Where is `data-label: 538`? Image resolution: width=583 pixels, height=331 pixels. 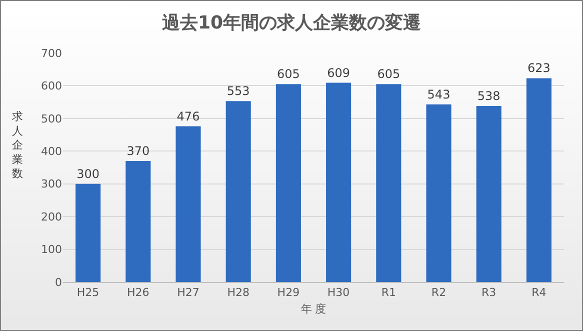 data-label: 538 is located at coordinates (488, 96).